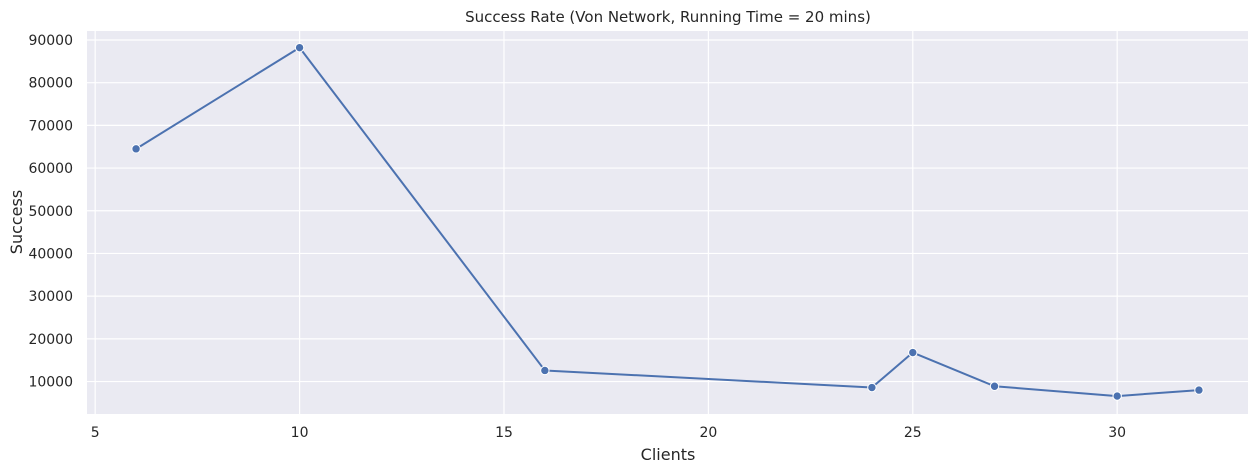  What do you see at coordinates (50, 383) in the screenshot?
I see `y-tick-label: 10000` at bounding box center [50, 383].